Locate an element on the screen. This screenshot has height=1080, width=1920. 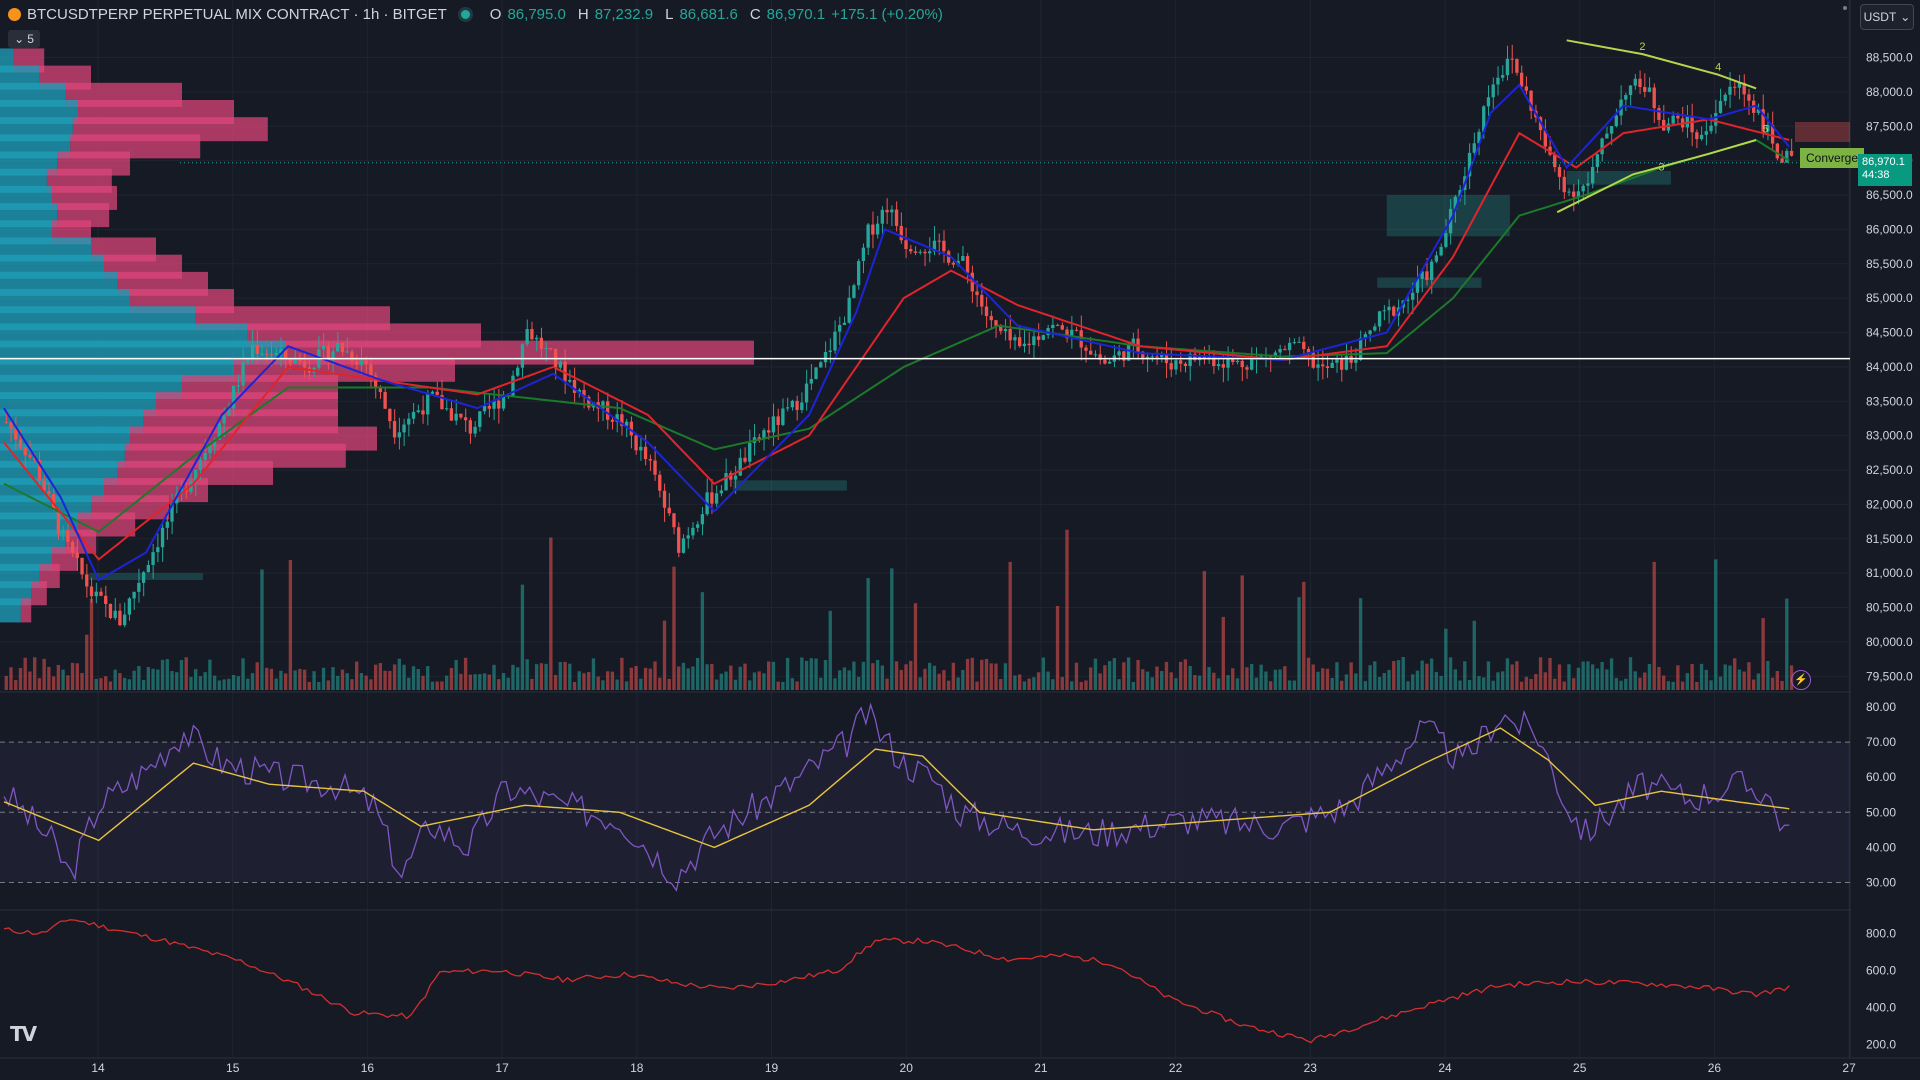
profile-sell-bar is located at coordinates (26, 610).